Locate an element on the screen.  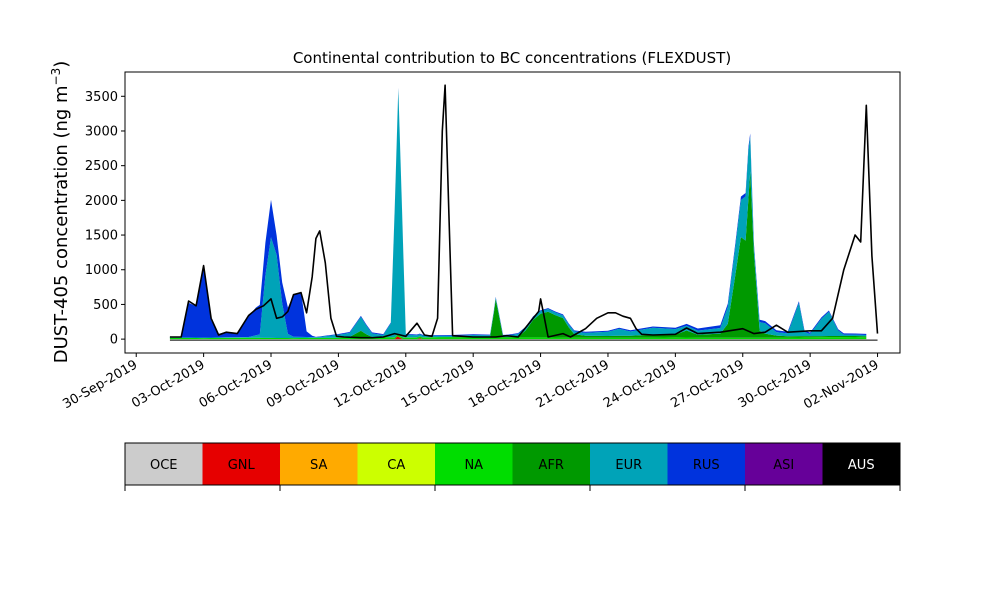
legend-swatch-aus is located at coordinates (861, 464).